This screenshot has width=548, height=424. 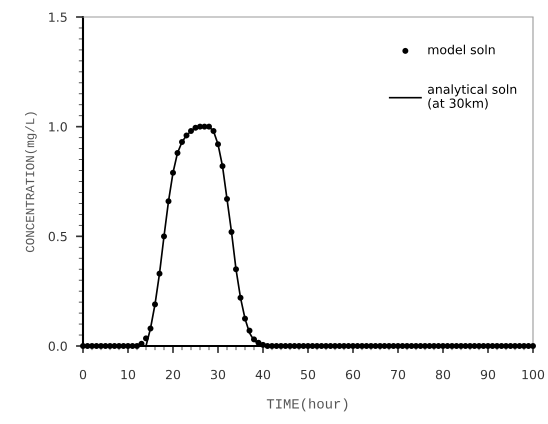 What do you see at coordinates (533, 375) in the screenshot?
I see `x-tick-label: 100` at bounding box center [533, 375].